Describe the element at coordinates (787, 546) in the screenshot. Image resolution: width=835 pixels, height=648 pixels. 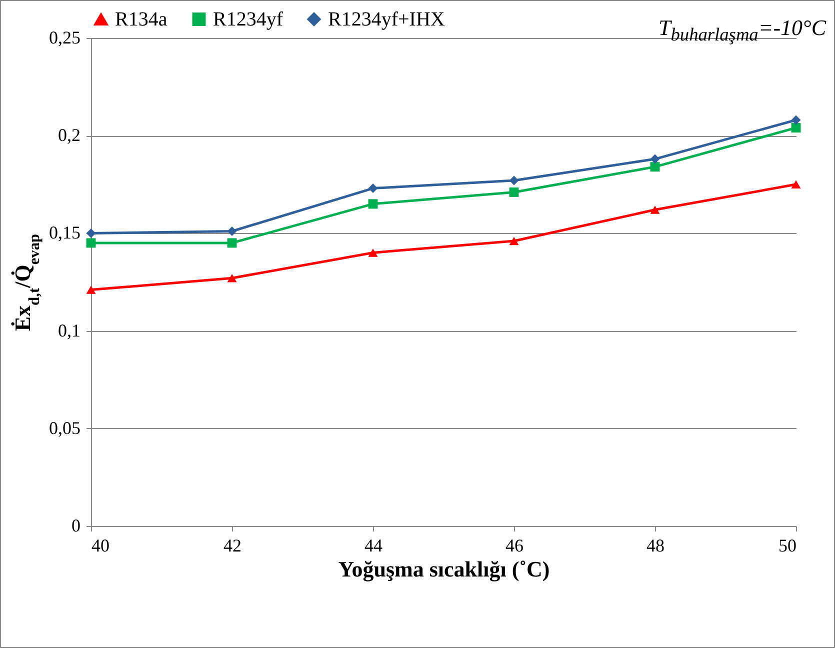
I see `x-tick-label: 50` at that location.